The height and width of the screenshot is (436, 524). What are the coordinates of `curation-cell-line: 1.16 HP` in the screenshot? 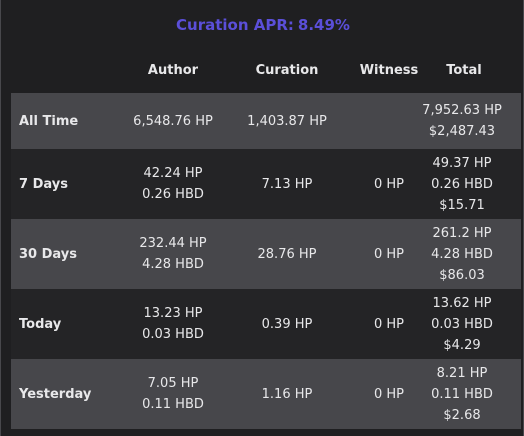 It's located at (287, 394).